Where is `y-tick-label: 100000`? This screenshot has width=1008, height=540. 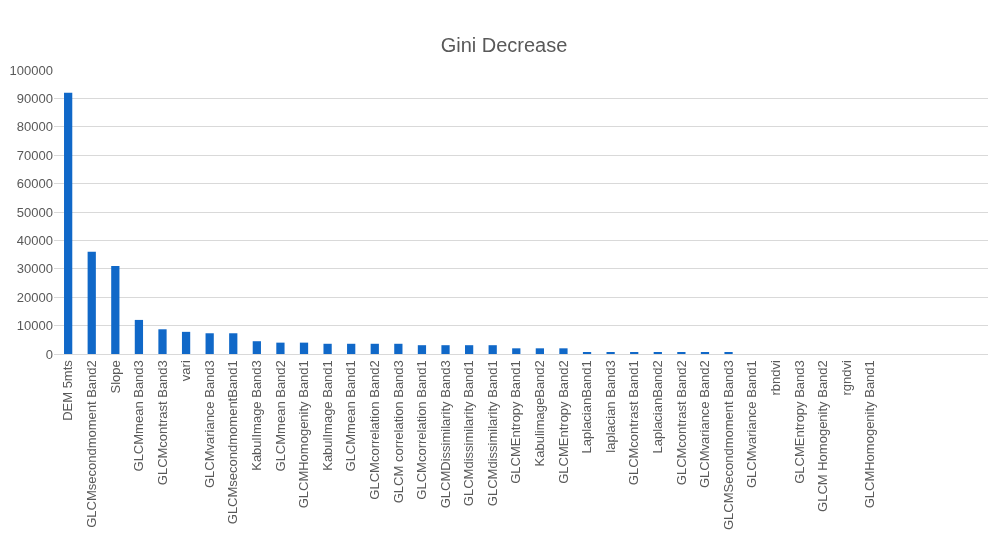 y-tick-label: 100000 is located at coordinates (31, 70).